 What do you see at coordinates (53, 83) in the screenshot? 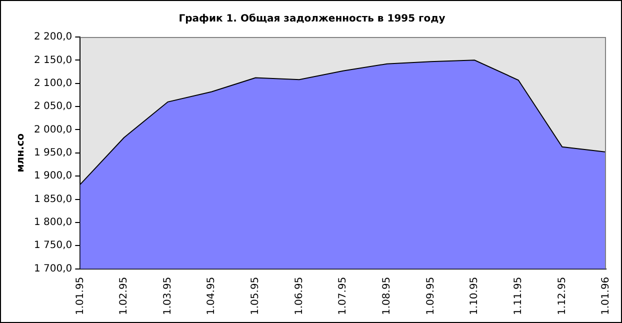
I see `y-tick-label: 2 100,0` at bounding box center [53, 83].